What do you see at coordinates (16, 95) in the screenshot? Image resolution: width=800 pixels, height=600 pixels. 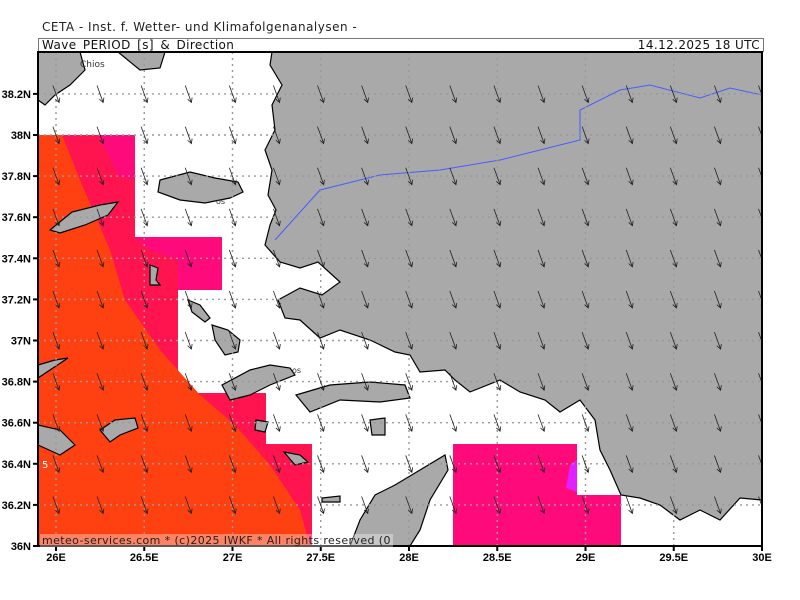 I see `lat-label: 38.2N` at bounding box center [16, 95].